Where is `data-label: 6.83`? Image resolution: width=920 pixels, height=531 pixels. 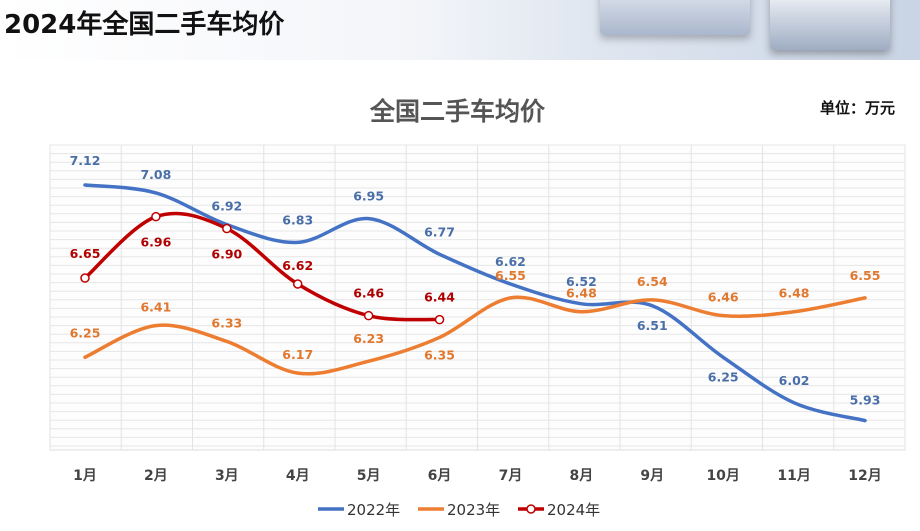 data-label: 6.83 is located at coordinates (297, 219).